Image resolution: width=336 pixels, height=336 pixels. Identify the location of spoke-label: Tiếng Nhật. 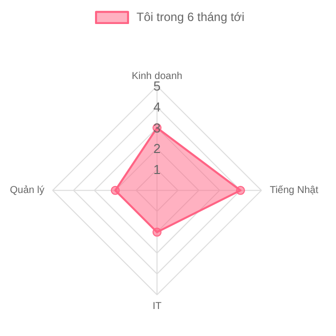
(294, 190).